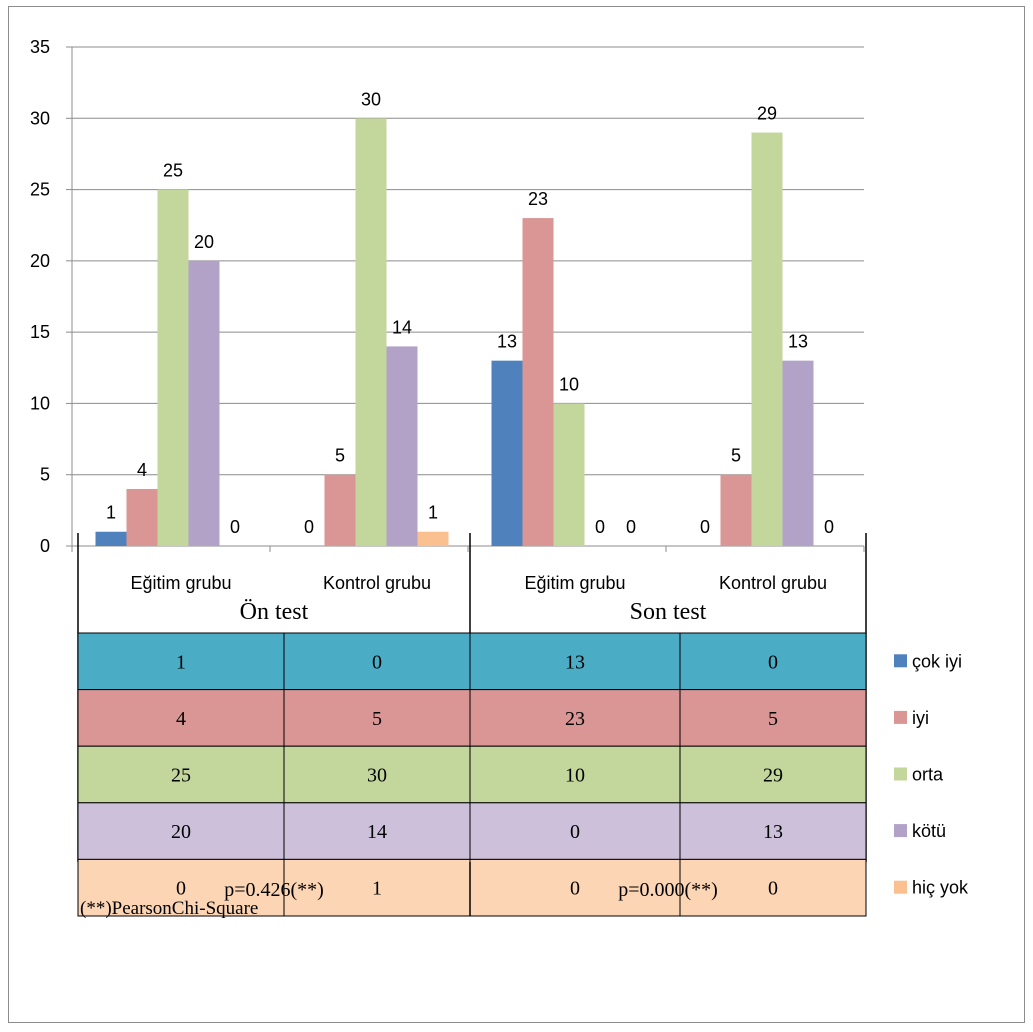 Image resolution: width=1033 pixels, height=1032 pixels. I want to click on table-cell: 25, so click(181, 776).